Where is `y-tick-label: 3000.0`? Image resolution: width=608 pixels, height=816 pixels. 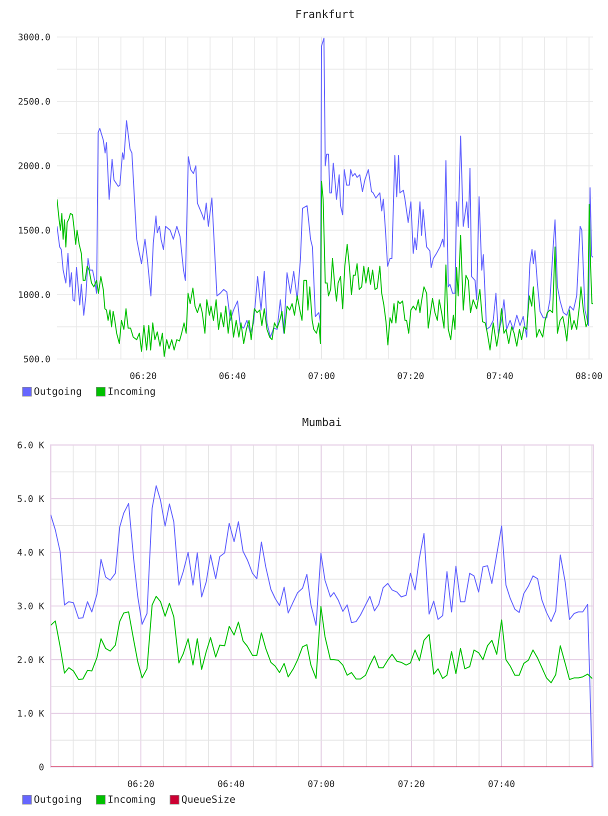
y-tick-label: 3000.0 is located at coordinates (34, 37).